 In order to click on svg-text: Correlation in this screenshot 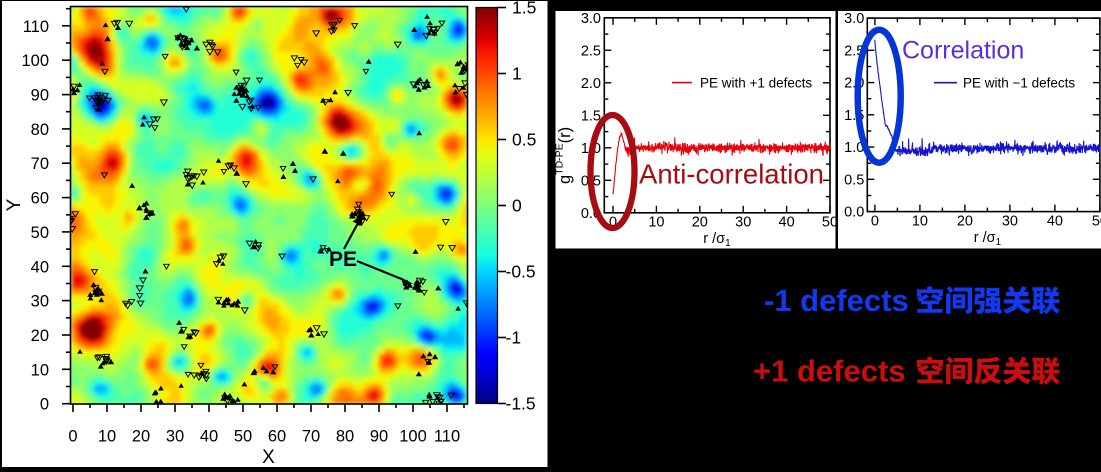, I will do `click(963, 51)`.